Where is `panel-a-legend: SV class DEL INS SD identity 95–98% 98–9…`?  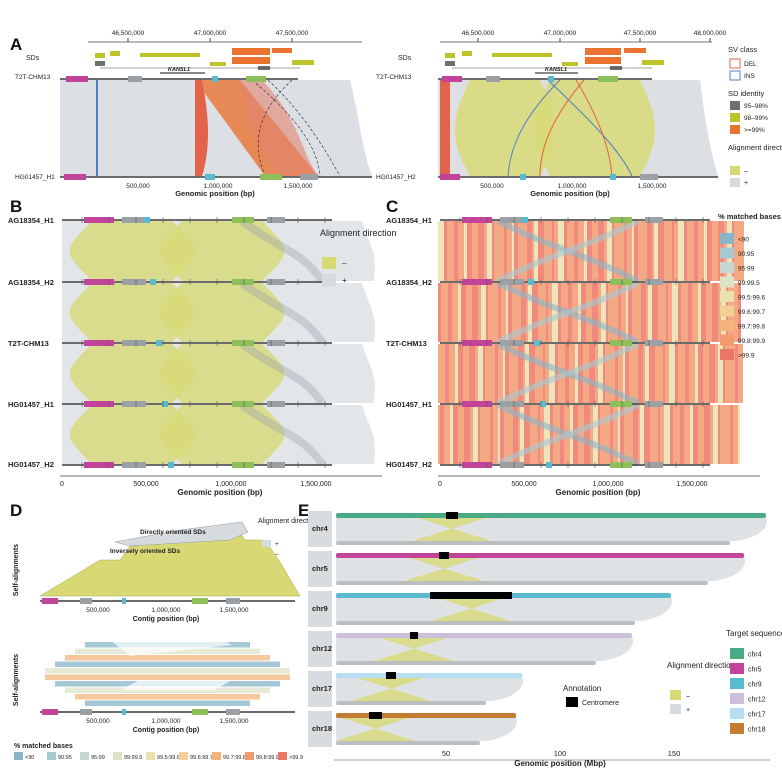
panel-a-legend: SV class DEL INS SD identity 95–98% 98–9… is located at coordinates (755, 116).